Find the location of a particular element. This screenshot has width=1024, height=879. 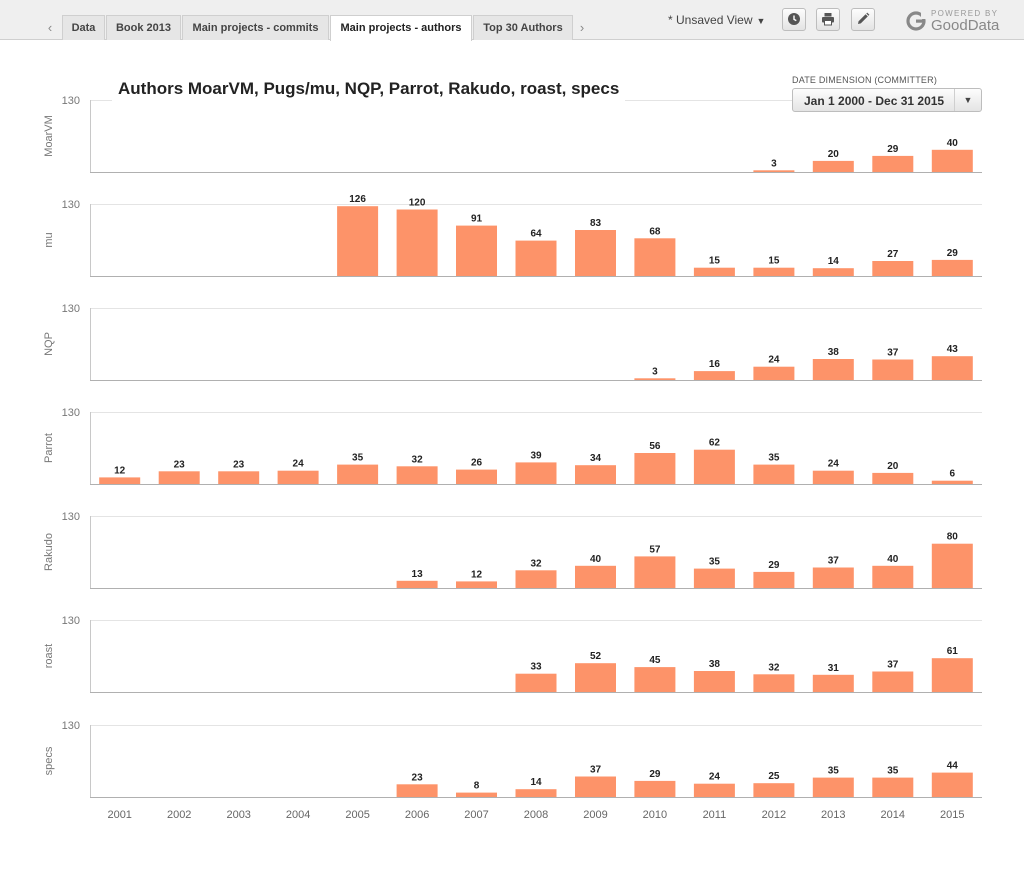

tabs-scroll-right-icon: › is located at coordinates (582, 27).